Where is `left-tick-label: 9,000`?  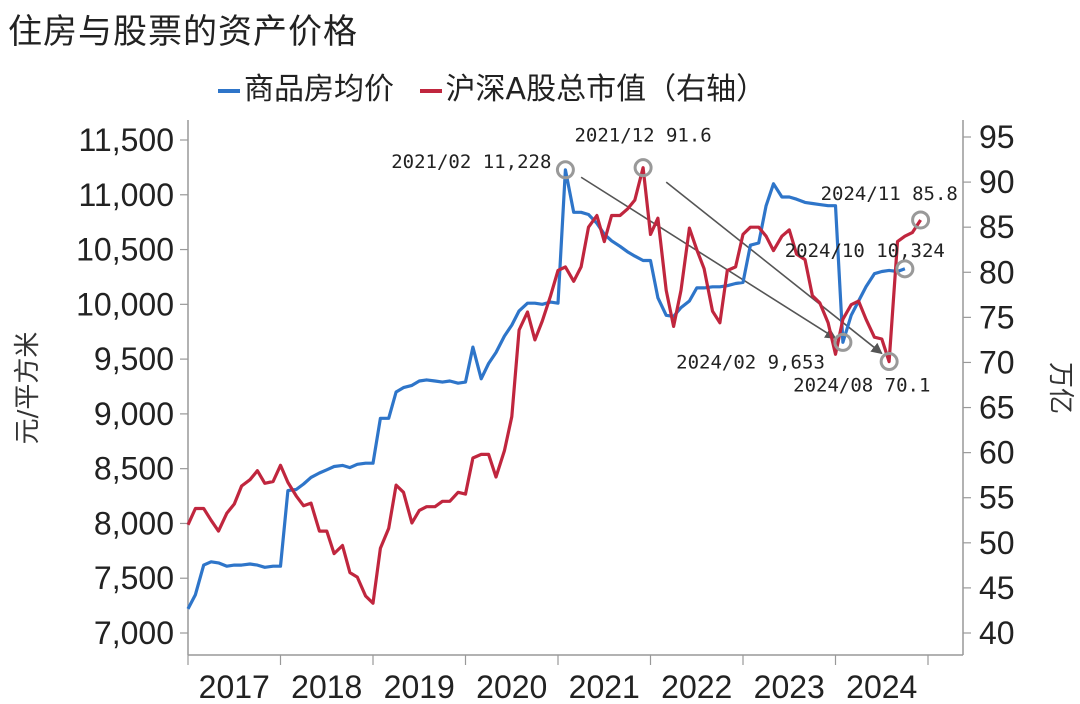
left-tick-label: 9,000 is located at coordinates (134, 414).